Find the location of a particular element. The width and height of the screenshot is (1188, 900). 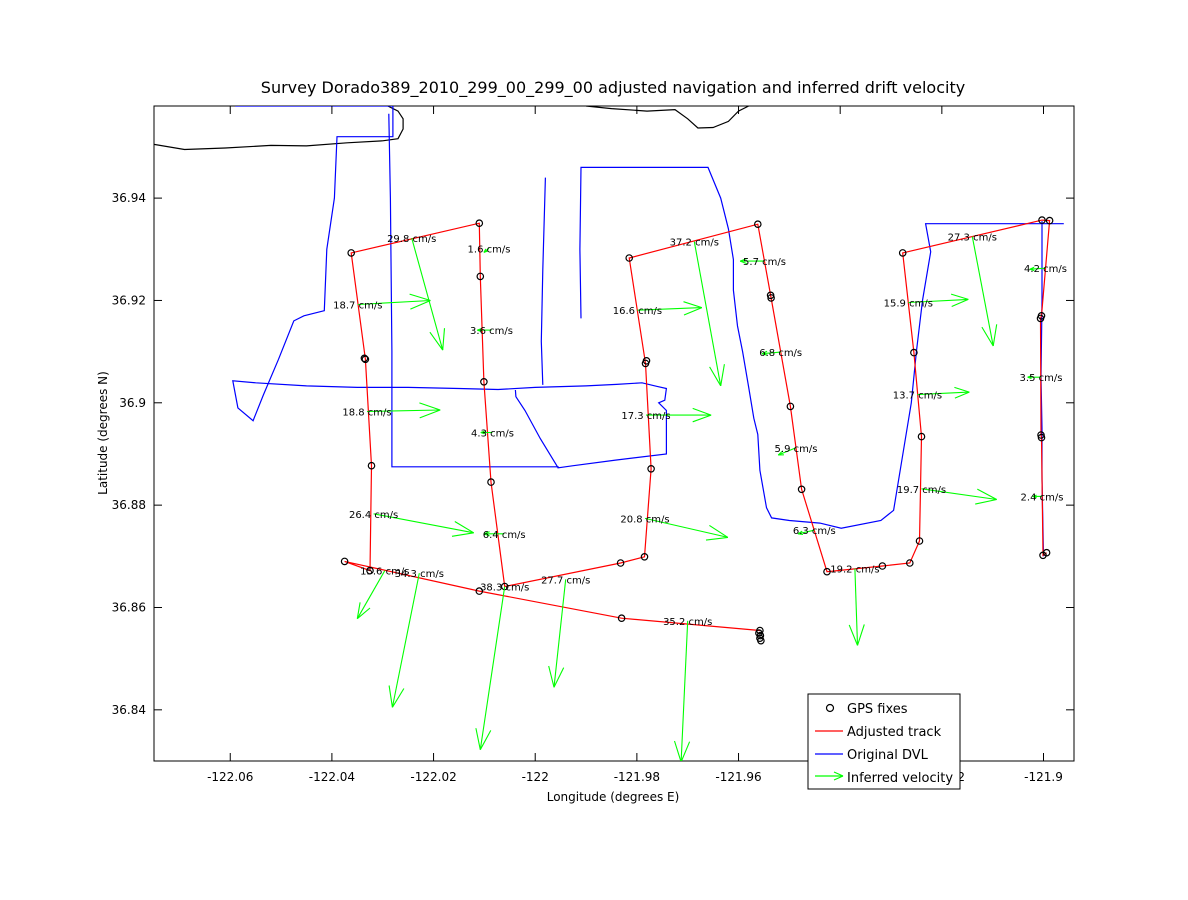

velocity-label: 20.8 cm/s is located at coordinates (644, 519).